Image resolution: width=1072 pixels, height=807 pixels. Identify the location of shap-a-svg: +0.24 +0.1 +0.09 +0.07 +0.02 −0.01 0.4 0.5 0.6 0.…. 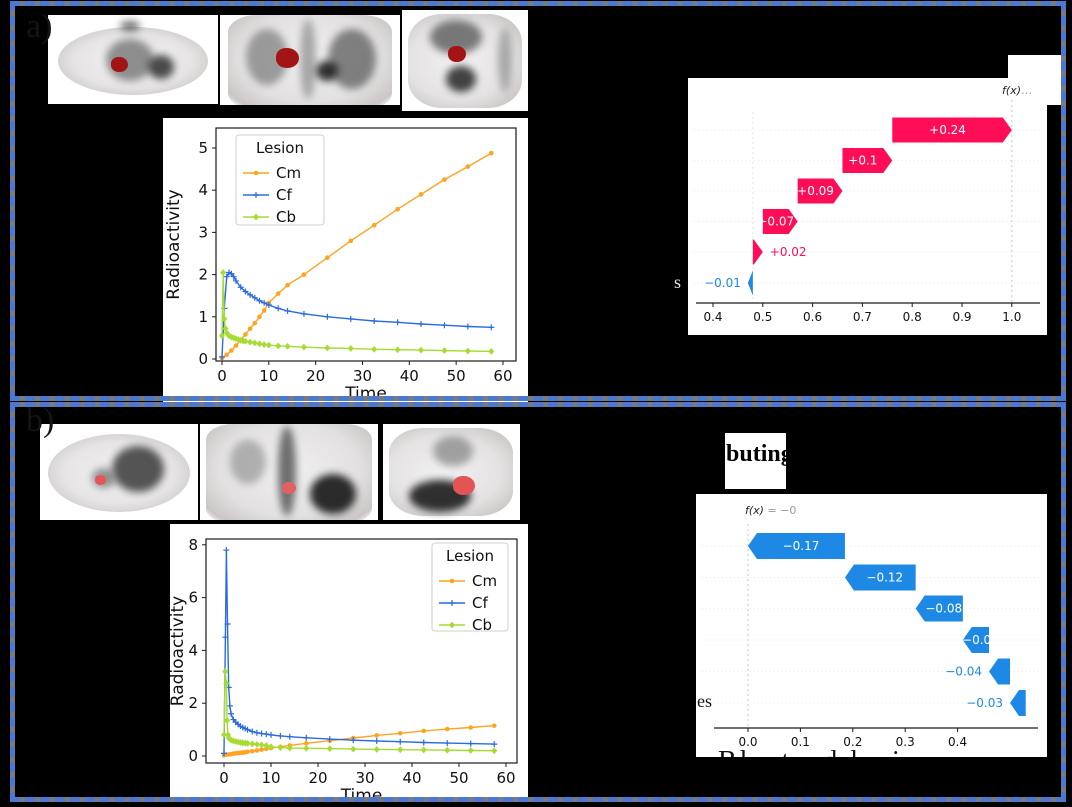
(867, 204).